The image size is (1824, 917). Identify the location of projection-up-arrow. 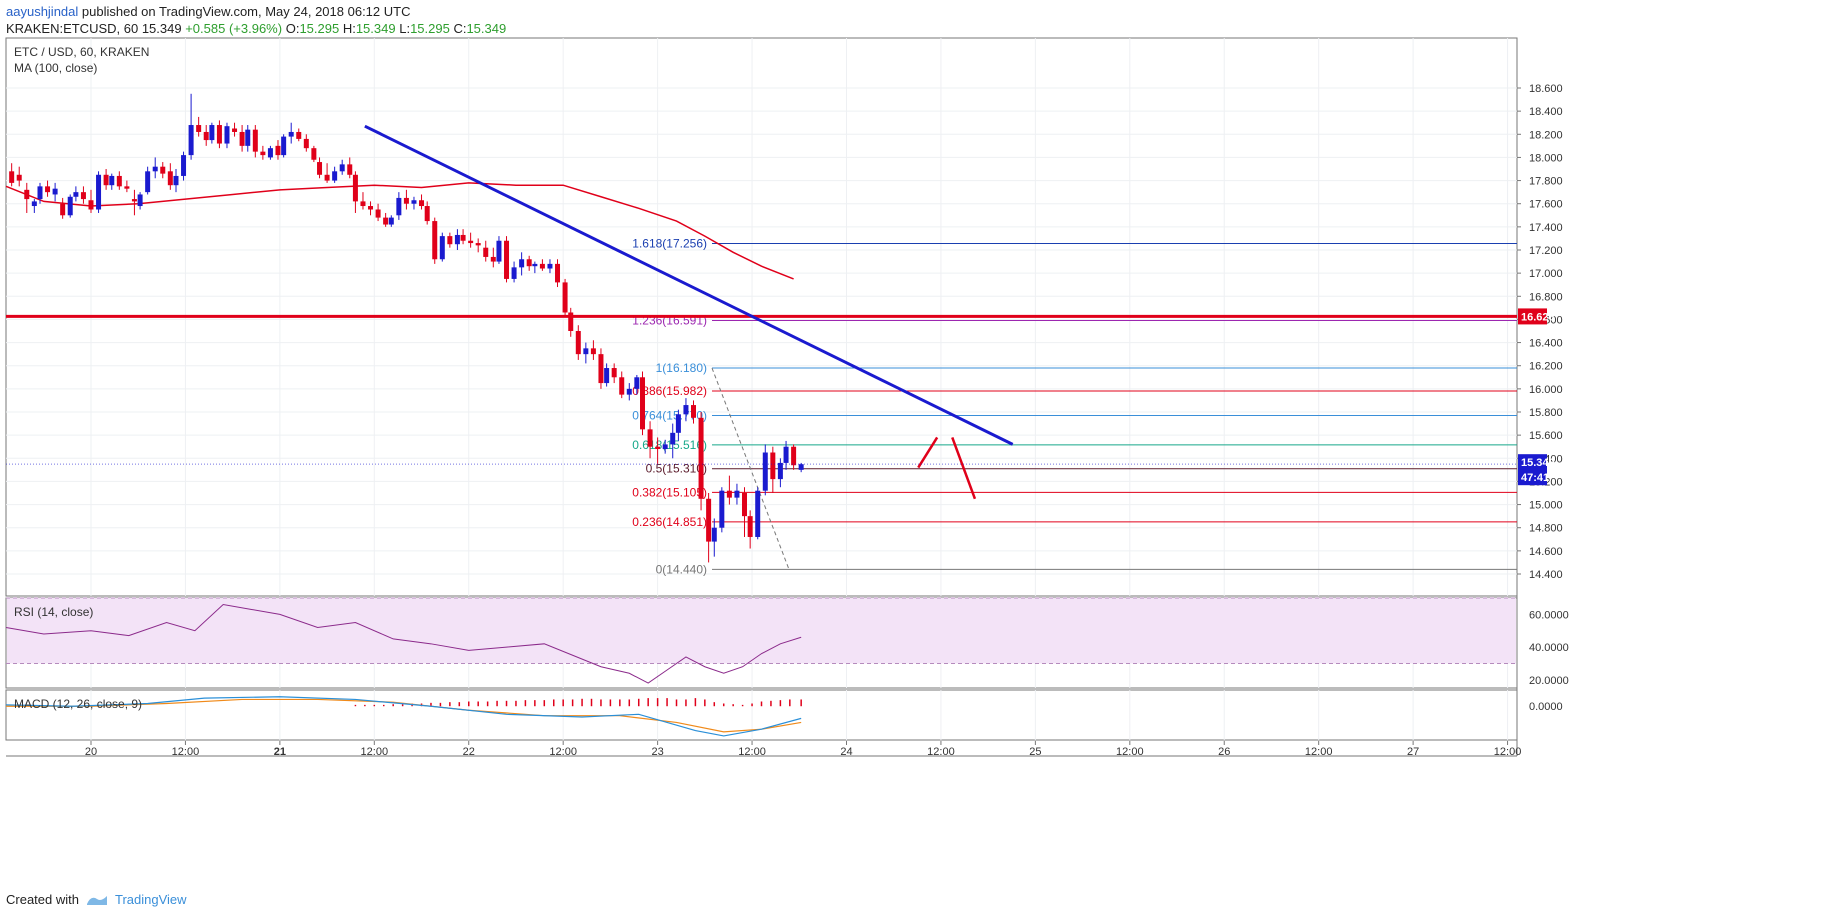
(928, 452).